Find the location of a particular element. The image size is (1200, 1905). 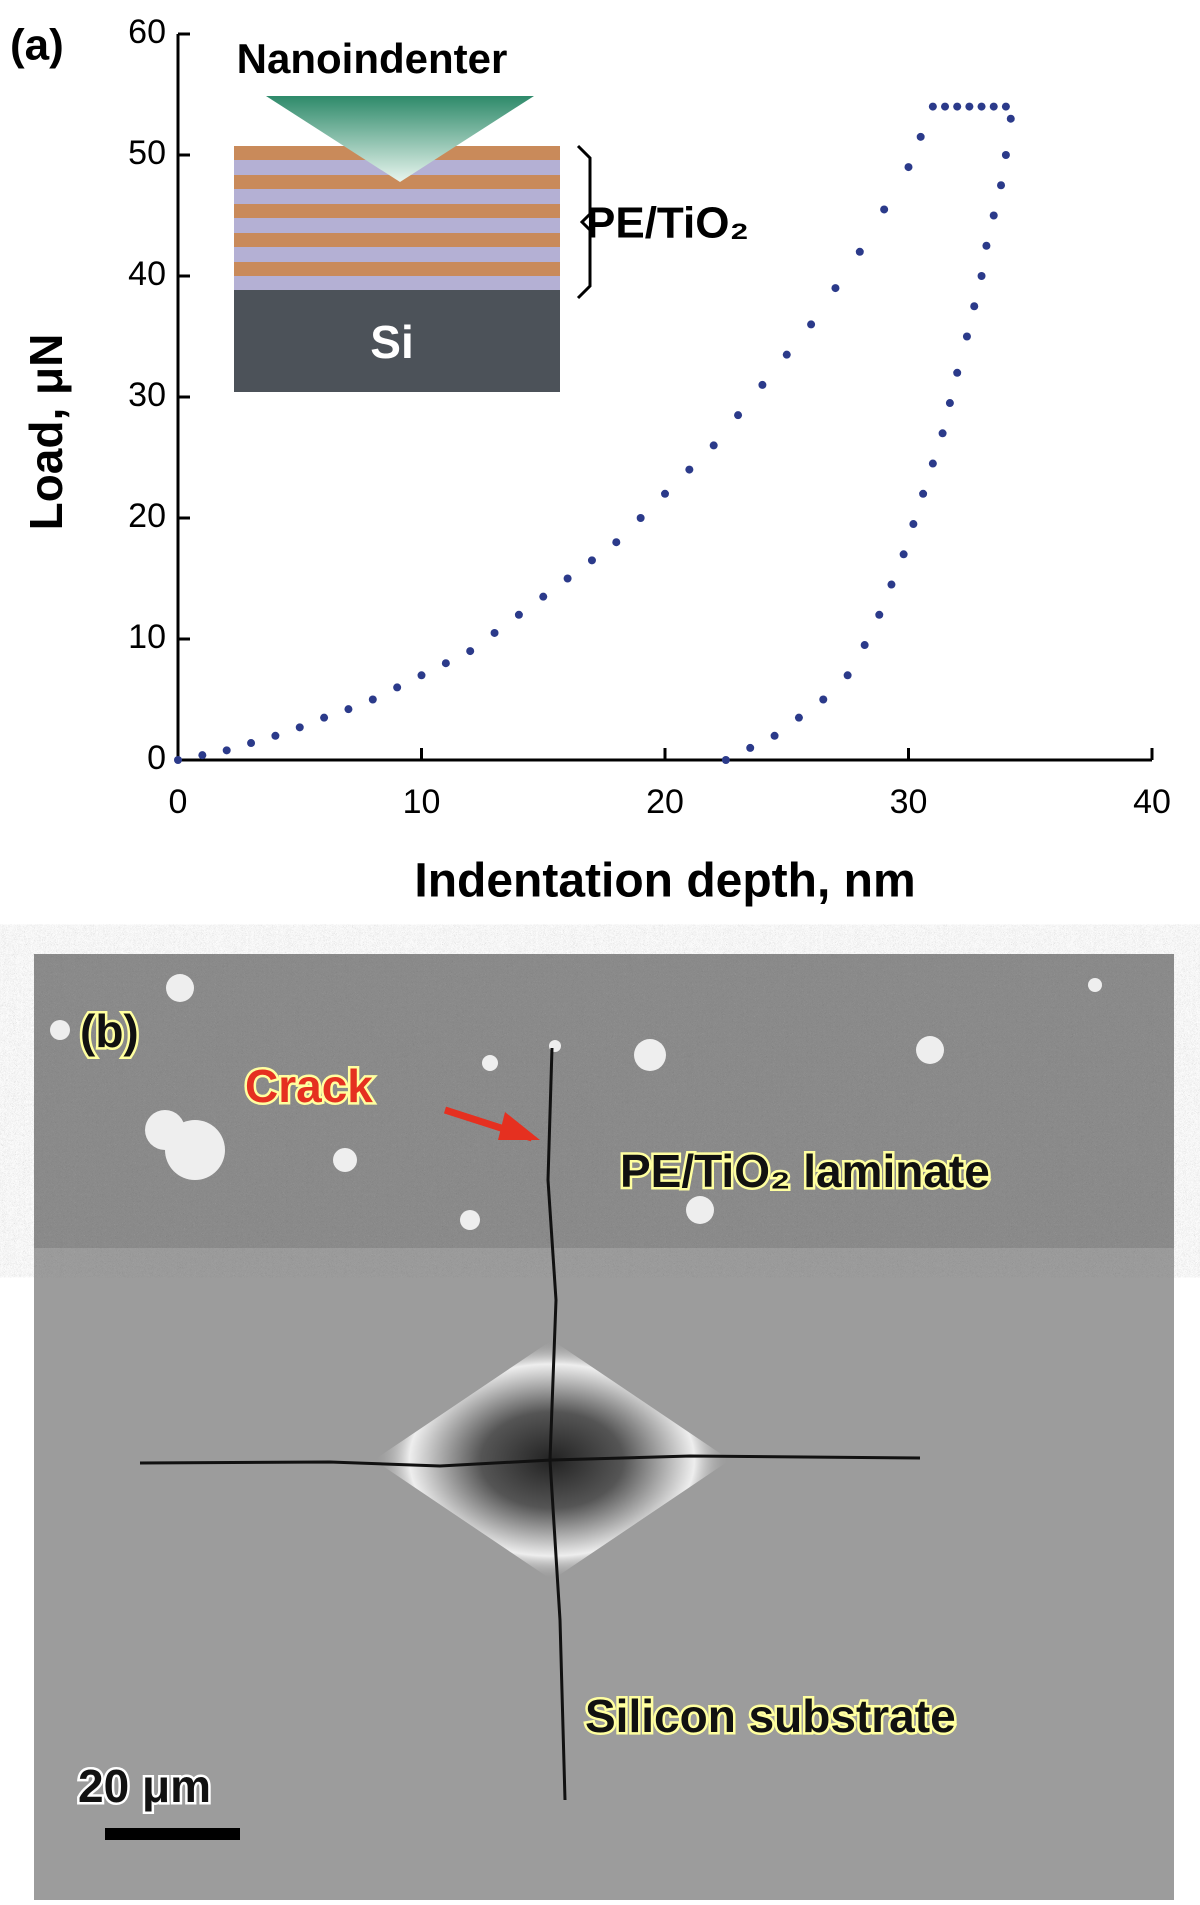

scale-label: 20 μm is located at coordinates (144, 1786).